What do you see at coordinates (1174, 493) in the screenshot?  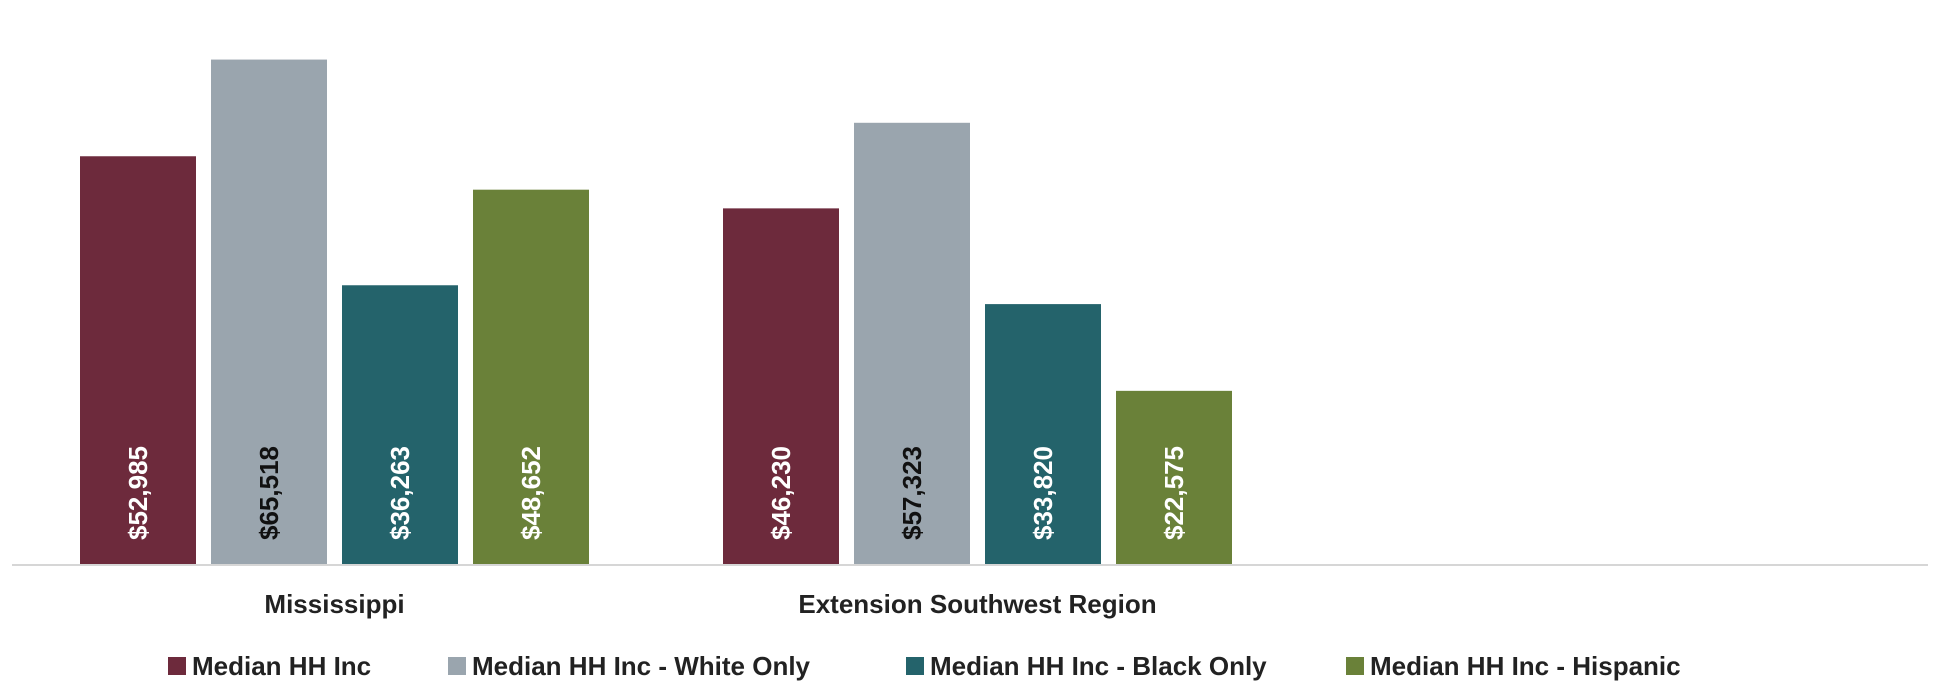 I see `bar-value-label: $22,575` at bounding box center [1174, 493].